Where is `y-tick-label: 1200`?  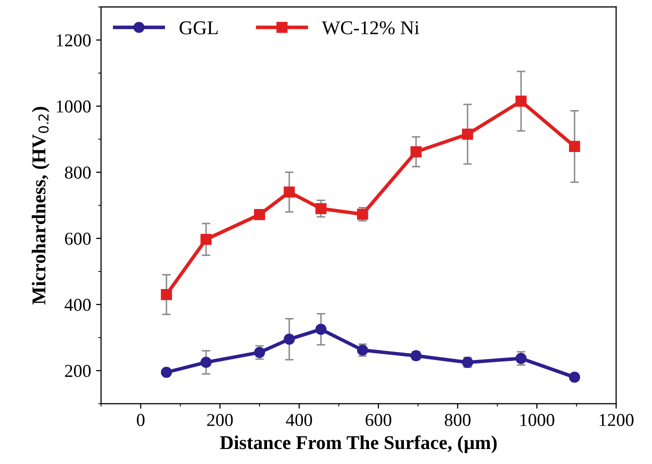
y-tick-label: 1200 is located at coordinates (73, 40).